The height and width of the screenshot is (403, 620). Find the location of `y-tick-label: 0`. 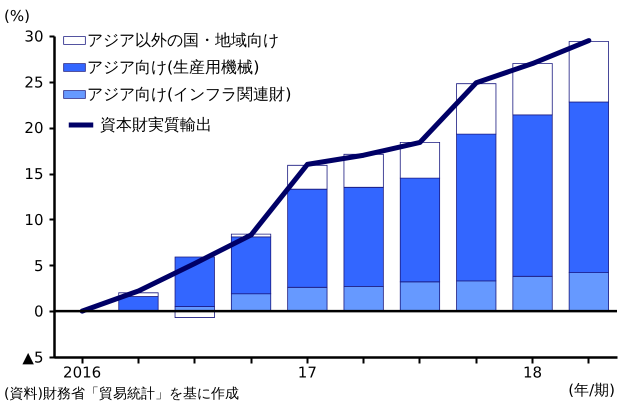

y-tick-label: 0 is located at coordinates (39, 311).